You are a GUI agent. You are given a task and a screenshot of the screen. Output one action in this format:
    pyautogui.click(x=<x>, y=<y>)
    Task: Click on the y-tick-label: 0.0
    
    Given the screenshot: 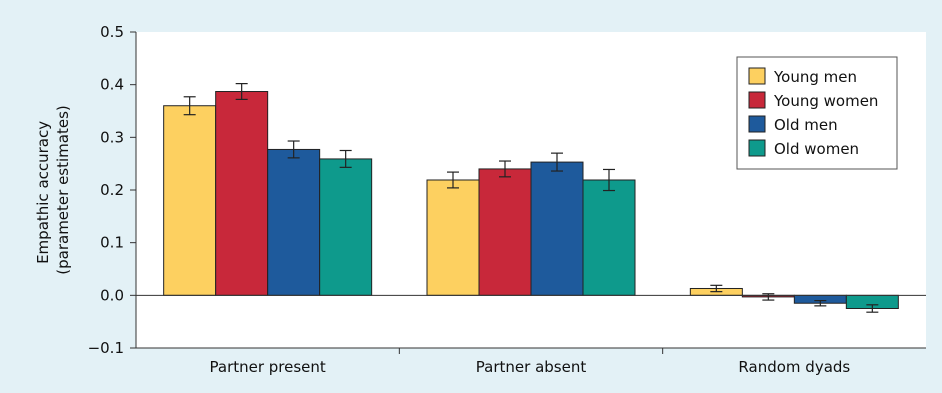 What is the action you would take?
    pyautogui.click(x=112, y=295)
    